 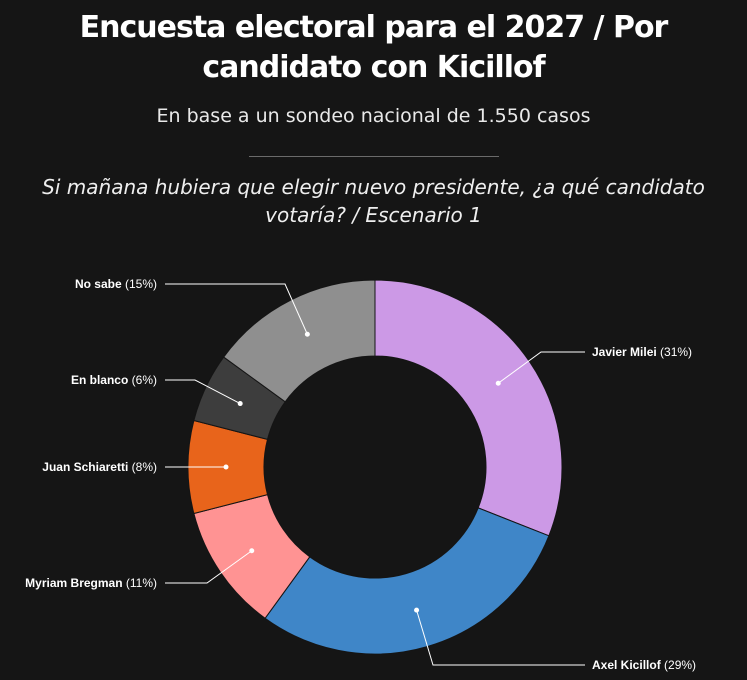 I want to click on leader-line-myriam-bregman, so click(x=209, y=567).